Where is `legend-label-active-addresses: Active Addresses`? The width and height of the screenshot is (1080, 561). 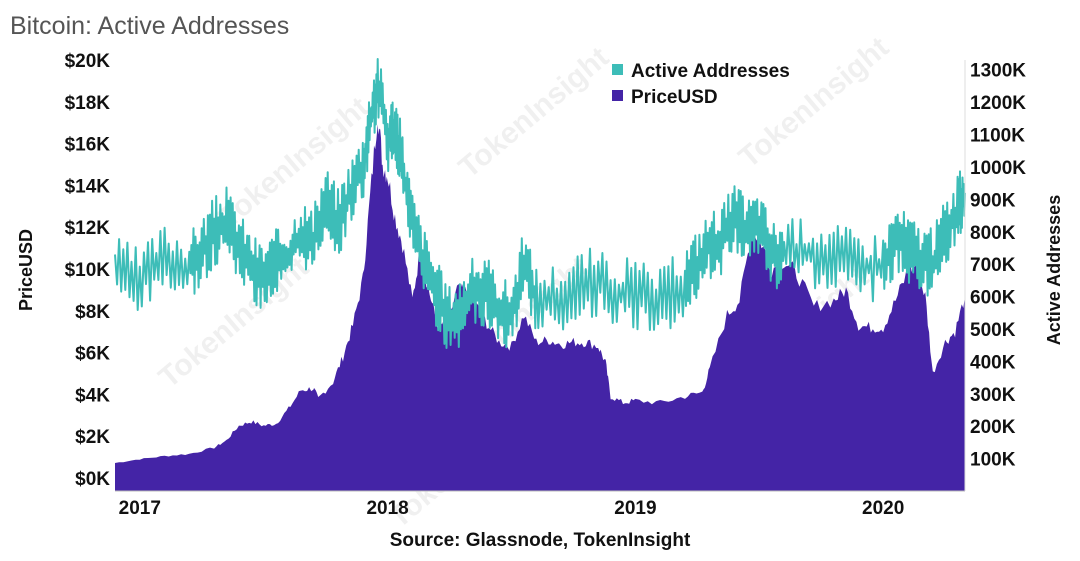
legend-label-active-addresses: Active Addresses is located at coordinates (710, 71).